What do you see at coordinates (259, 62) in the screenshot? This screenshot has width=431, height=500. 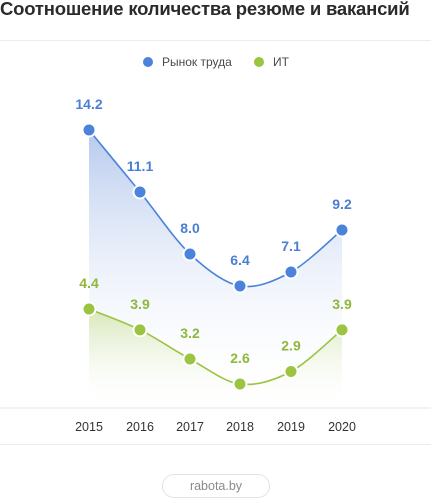 I see `legend-marker-it` at bounding box center [259, 62].